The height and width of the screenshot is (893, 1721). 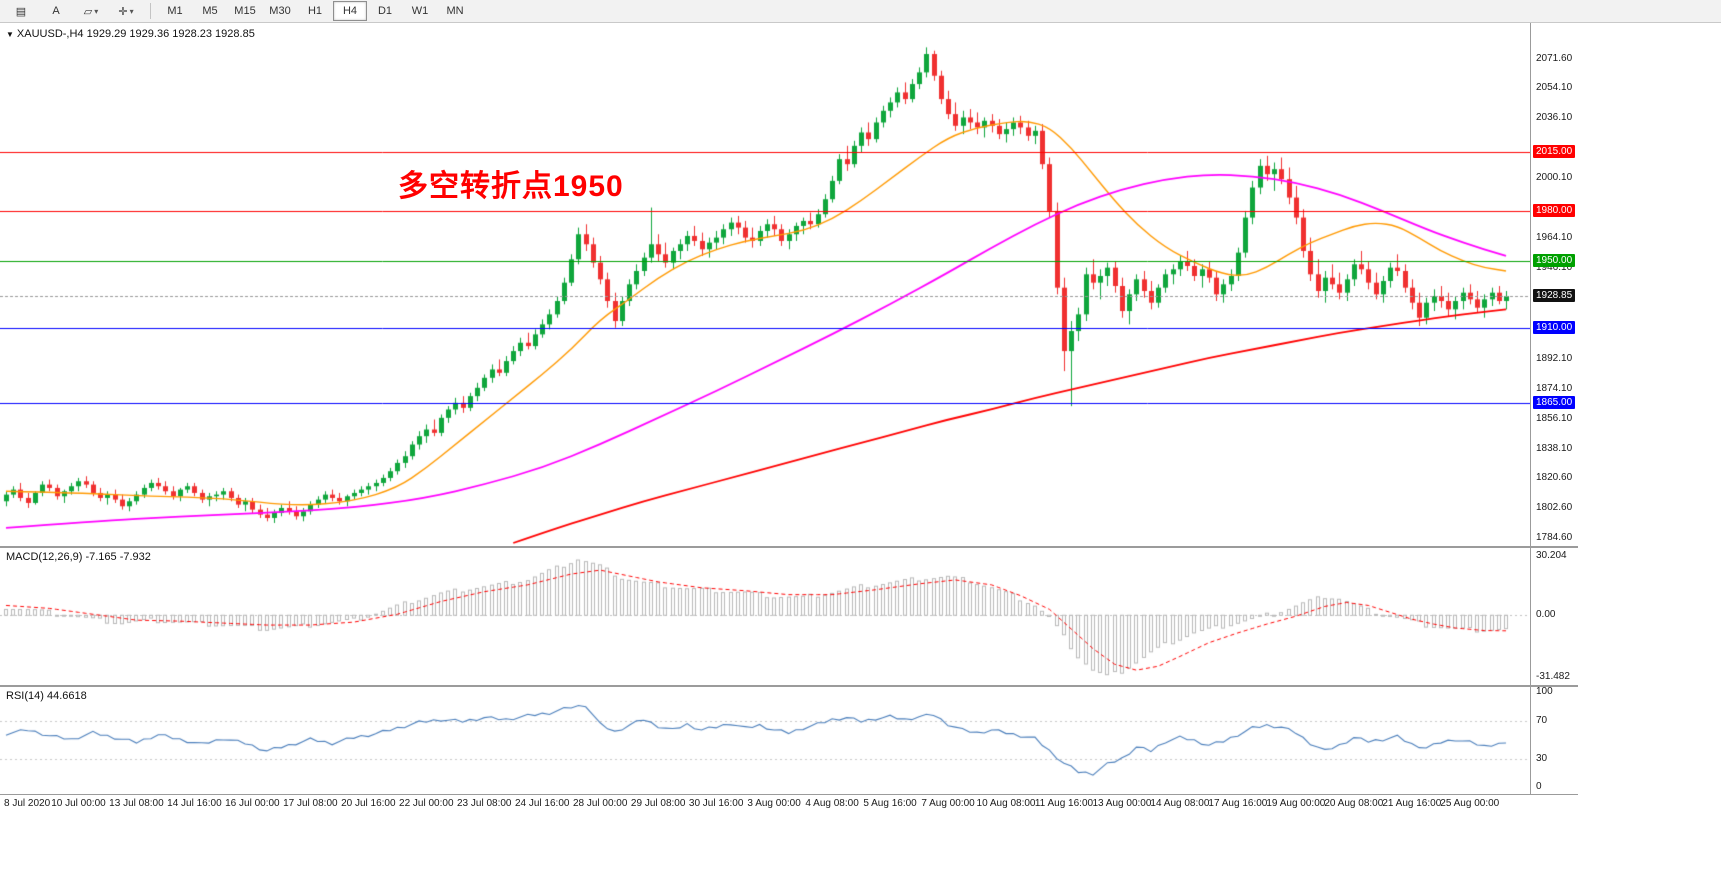 What do you see at coordinates (1354, 803) in the screenshot?
I see `time-label: 20 Aug 08:00` at bounding box center [1354, 803].